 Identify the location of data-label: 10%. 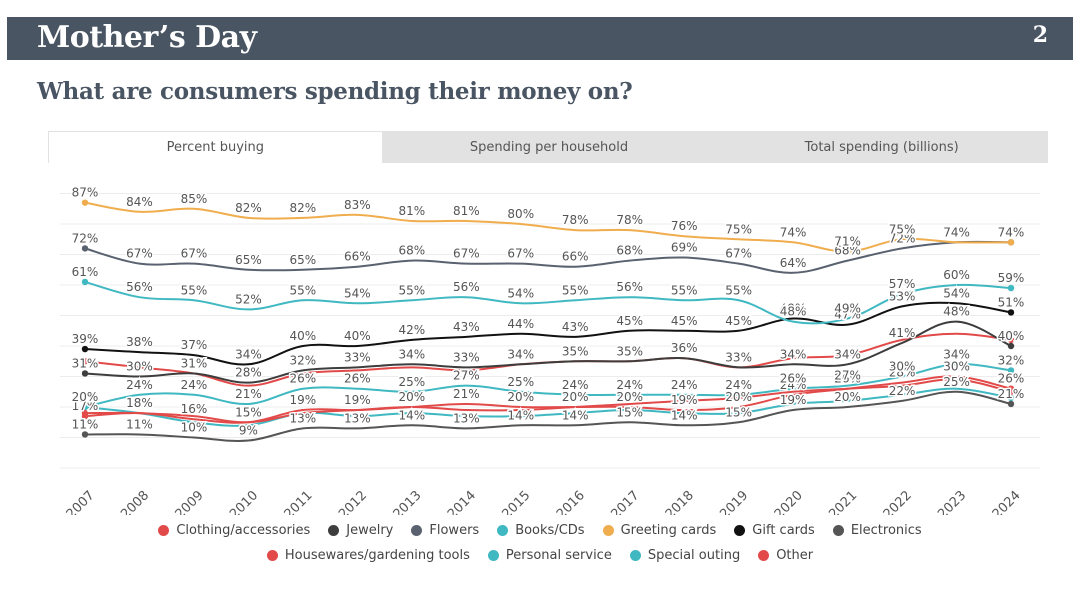
(194, 428).